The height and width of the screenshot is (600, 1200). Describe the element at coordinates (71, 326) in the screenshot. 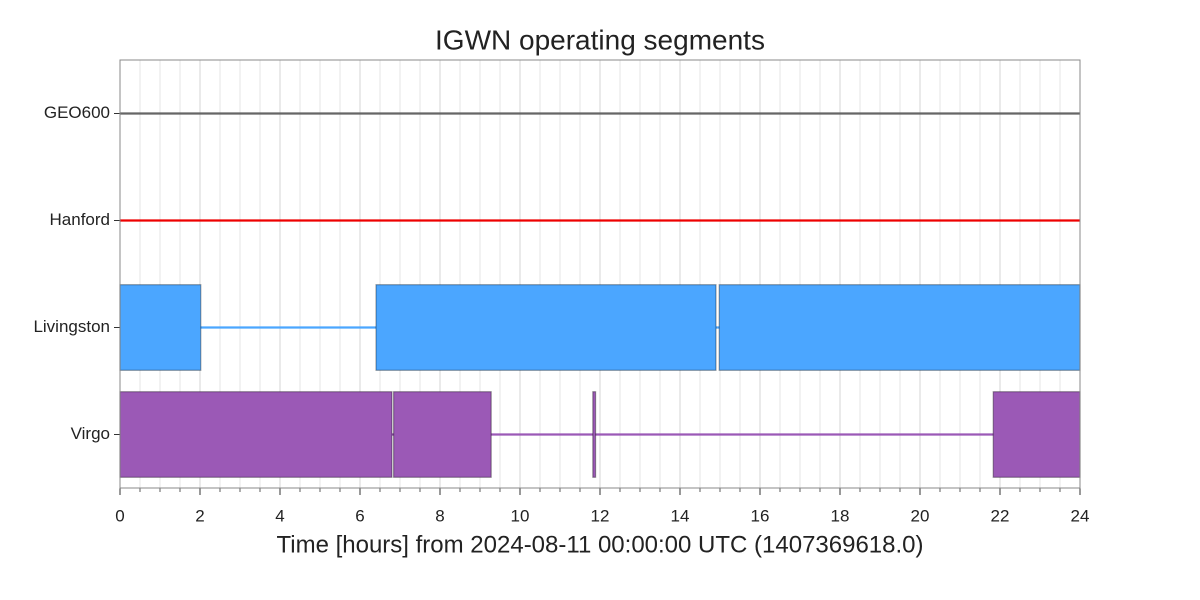

I see `row-label: Livingston` at that location.